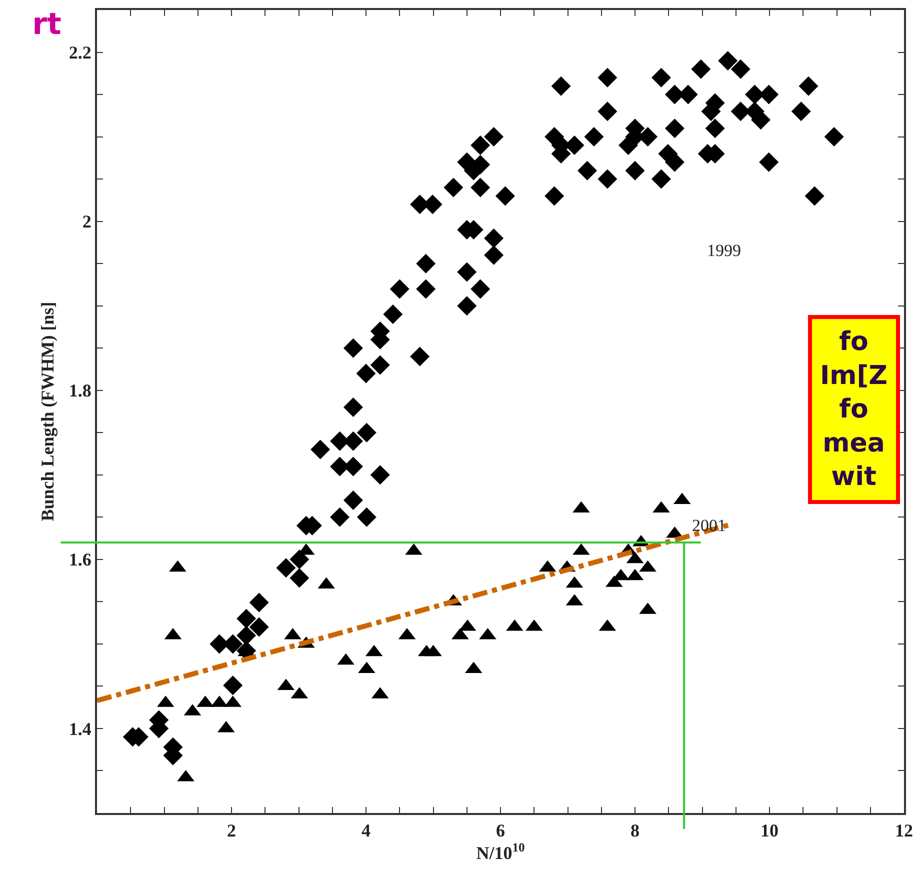 The image size is (921, 882). I want to click on annotation: 1999, so click(724, 250).